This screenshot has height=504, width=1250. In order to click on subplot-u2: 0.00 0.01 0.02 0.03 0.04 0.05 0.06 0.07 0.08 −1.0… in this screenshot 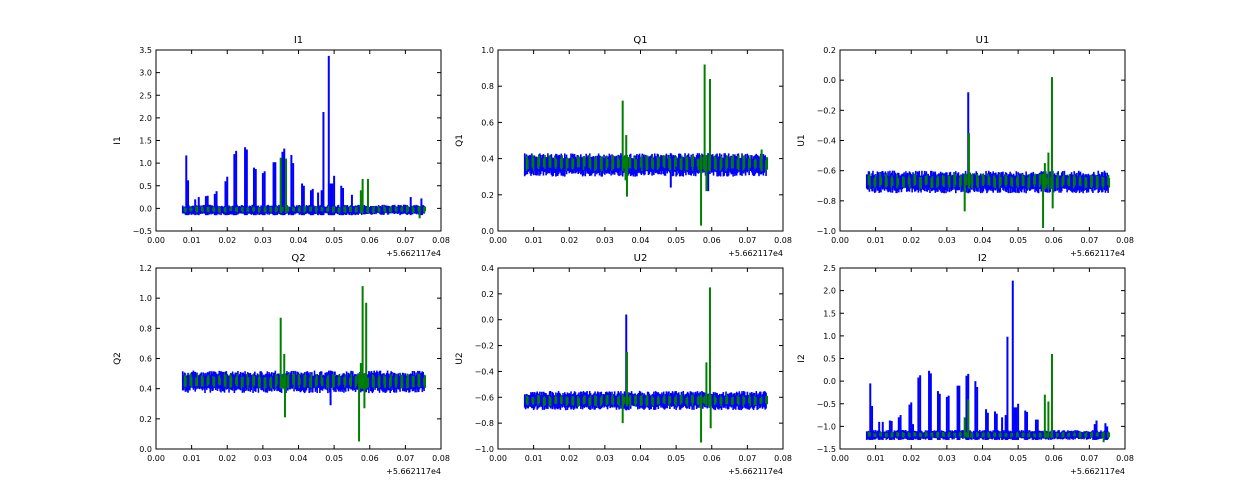, I will do `click(623, 364)`.